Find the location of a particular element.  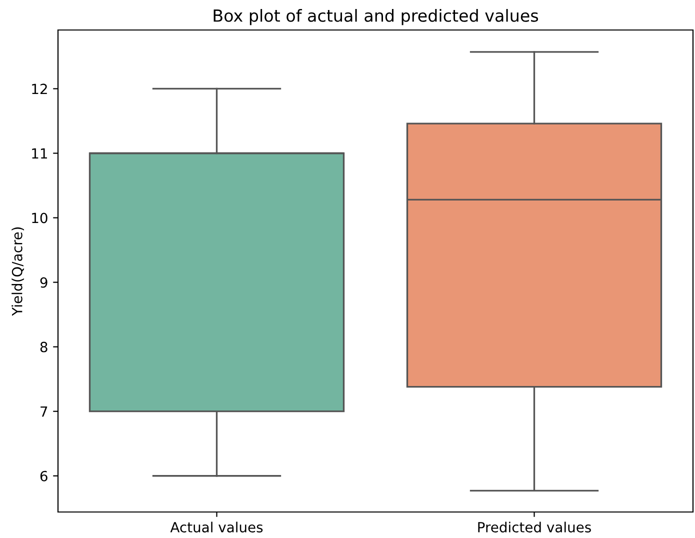

y-tick-label: 10 is located at coordinates (40, 218).